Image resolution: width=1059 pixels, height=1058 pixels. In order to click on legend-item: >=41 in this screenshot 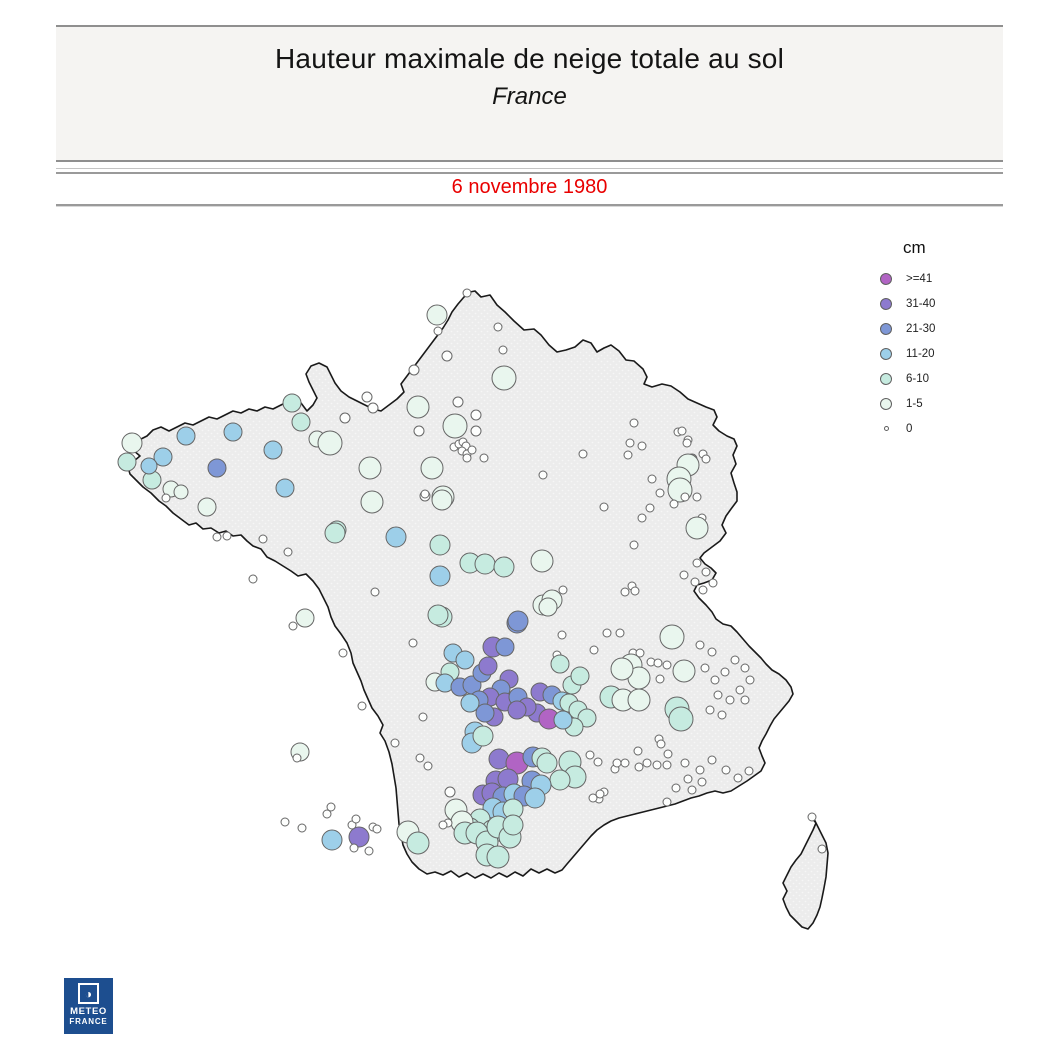, I will do `click(936, 278)`.